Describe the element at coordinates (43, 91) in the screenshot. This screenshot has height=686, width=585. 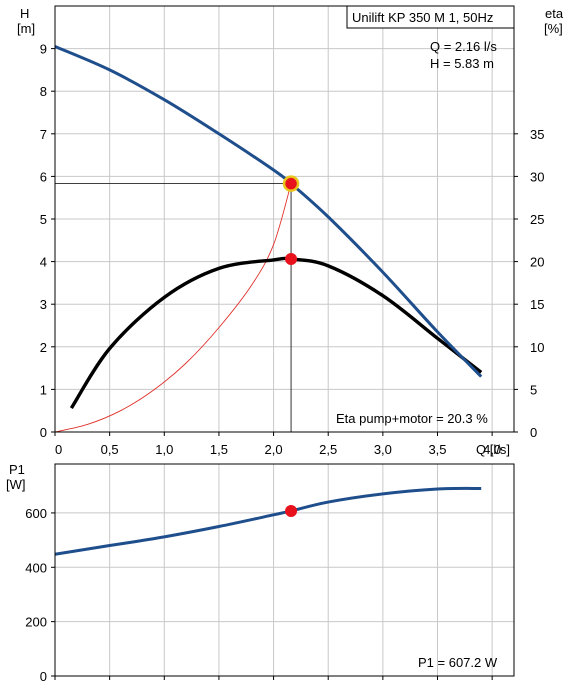
I see `h-tick-label: 8` at that location.